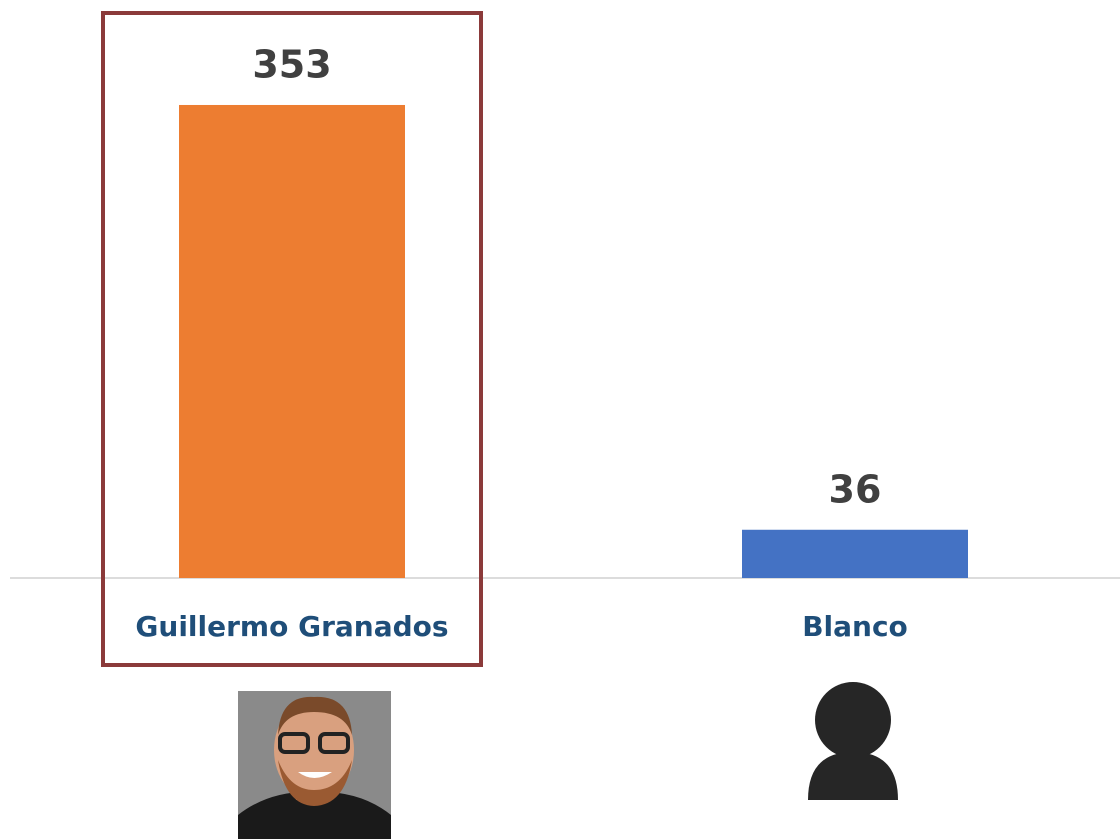 The width and height of the screenshot is (1120, 839). I want to click on candidate-photo, so click(314, 765).